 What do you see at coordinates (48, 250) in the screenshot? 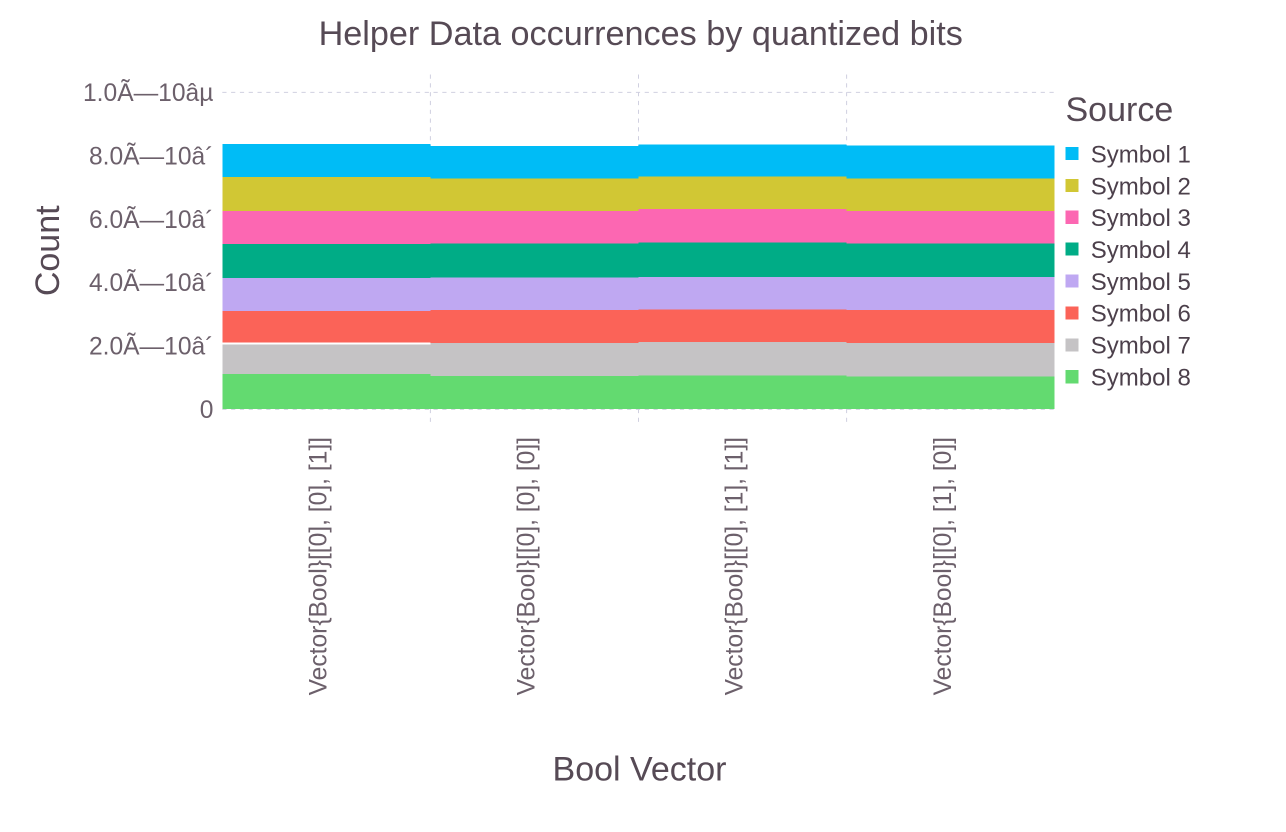
I see `svg-text: Count` at bounding box center [48, 250].